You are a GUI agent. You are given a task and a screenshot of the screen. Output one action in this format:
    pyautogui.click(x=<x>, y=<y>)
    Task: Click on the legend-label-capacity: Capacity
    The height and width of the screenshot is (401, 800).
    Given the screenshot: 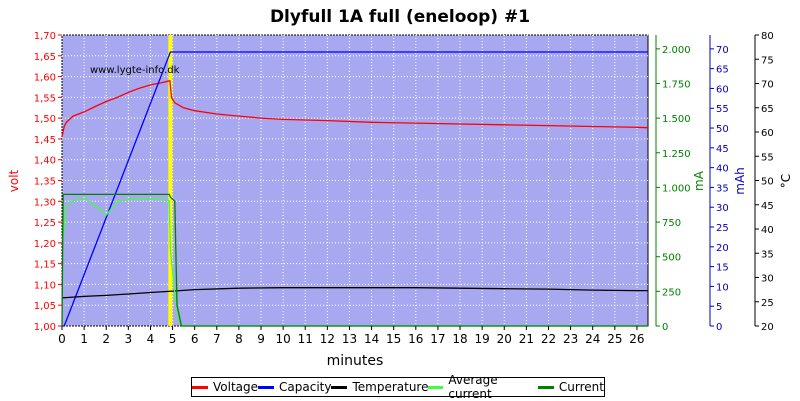 What is the action you would take?
    pyautogui.click(x=305, y=387)
    